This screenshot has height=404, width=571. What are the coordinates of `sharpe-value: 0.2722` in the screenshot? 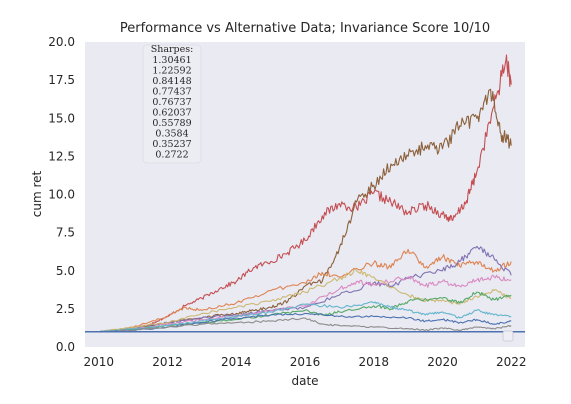 It's located at (171, 155).